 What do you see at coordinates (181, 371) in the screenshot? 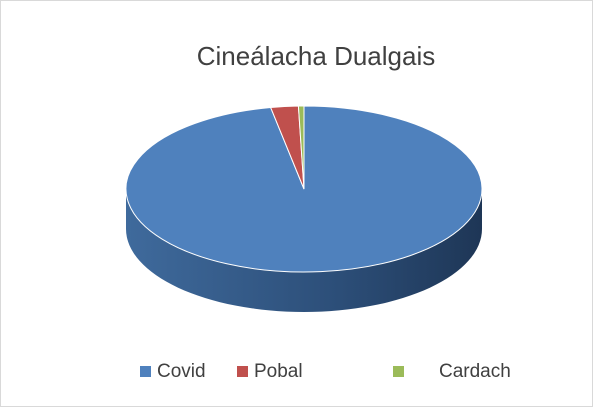
I see `legend-label: Covid` at bounding box center [181, 371].